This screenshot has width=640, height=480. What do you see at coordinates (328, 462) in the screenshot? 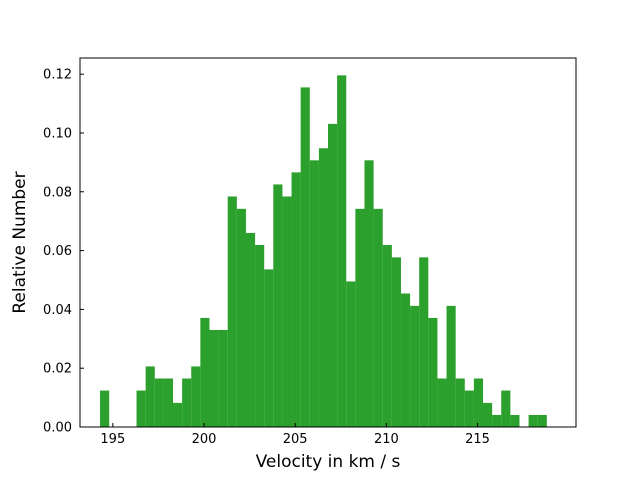
I see `x-axis-label: Velocity in km / s` at bounding box center [328, 462].